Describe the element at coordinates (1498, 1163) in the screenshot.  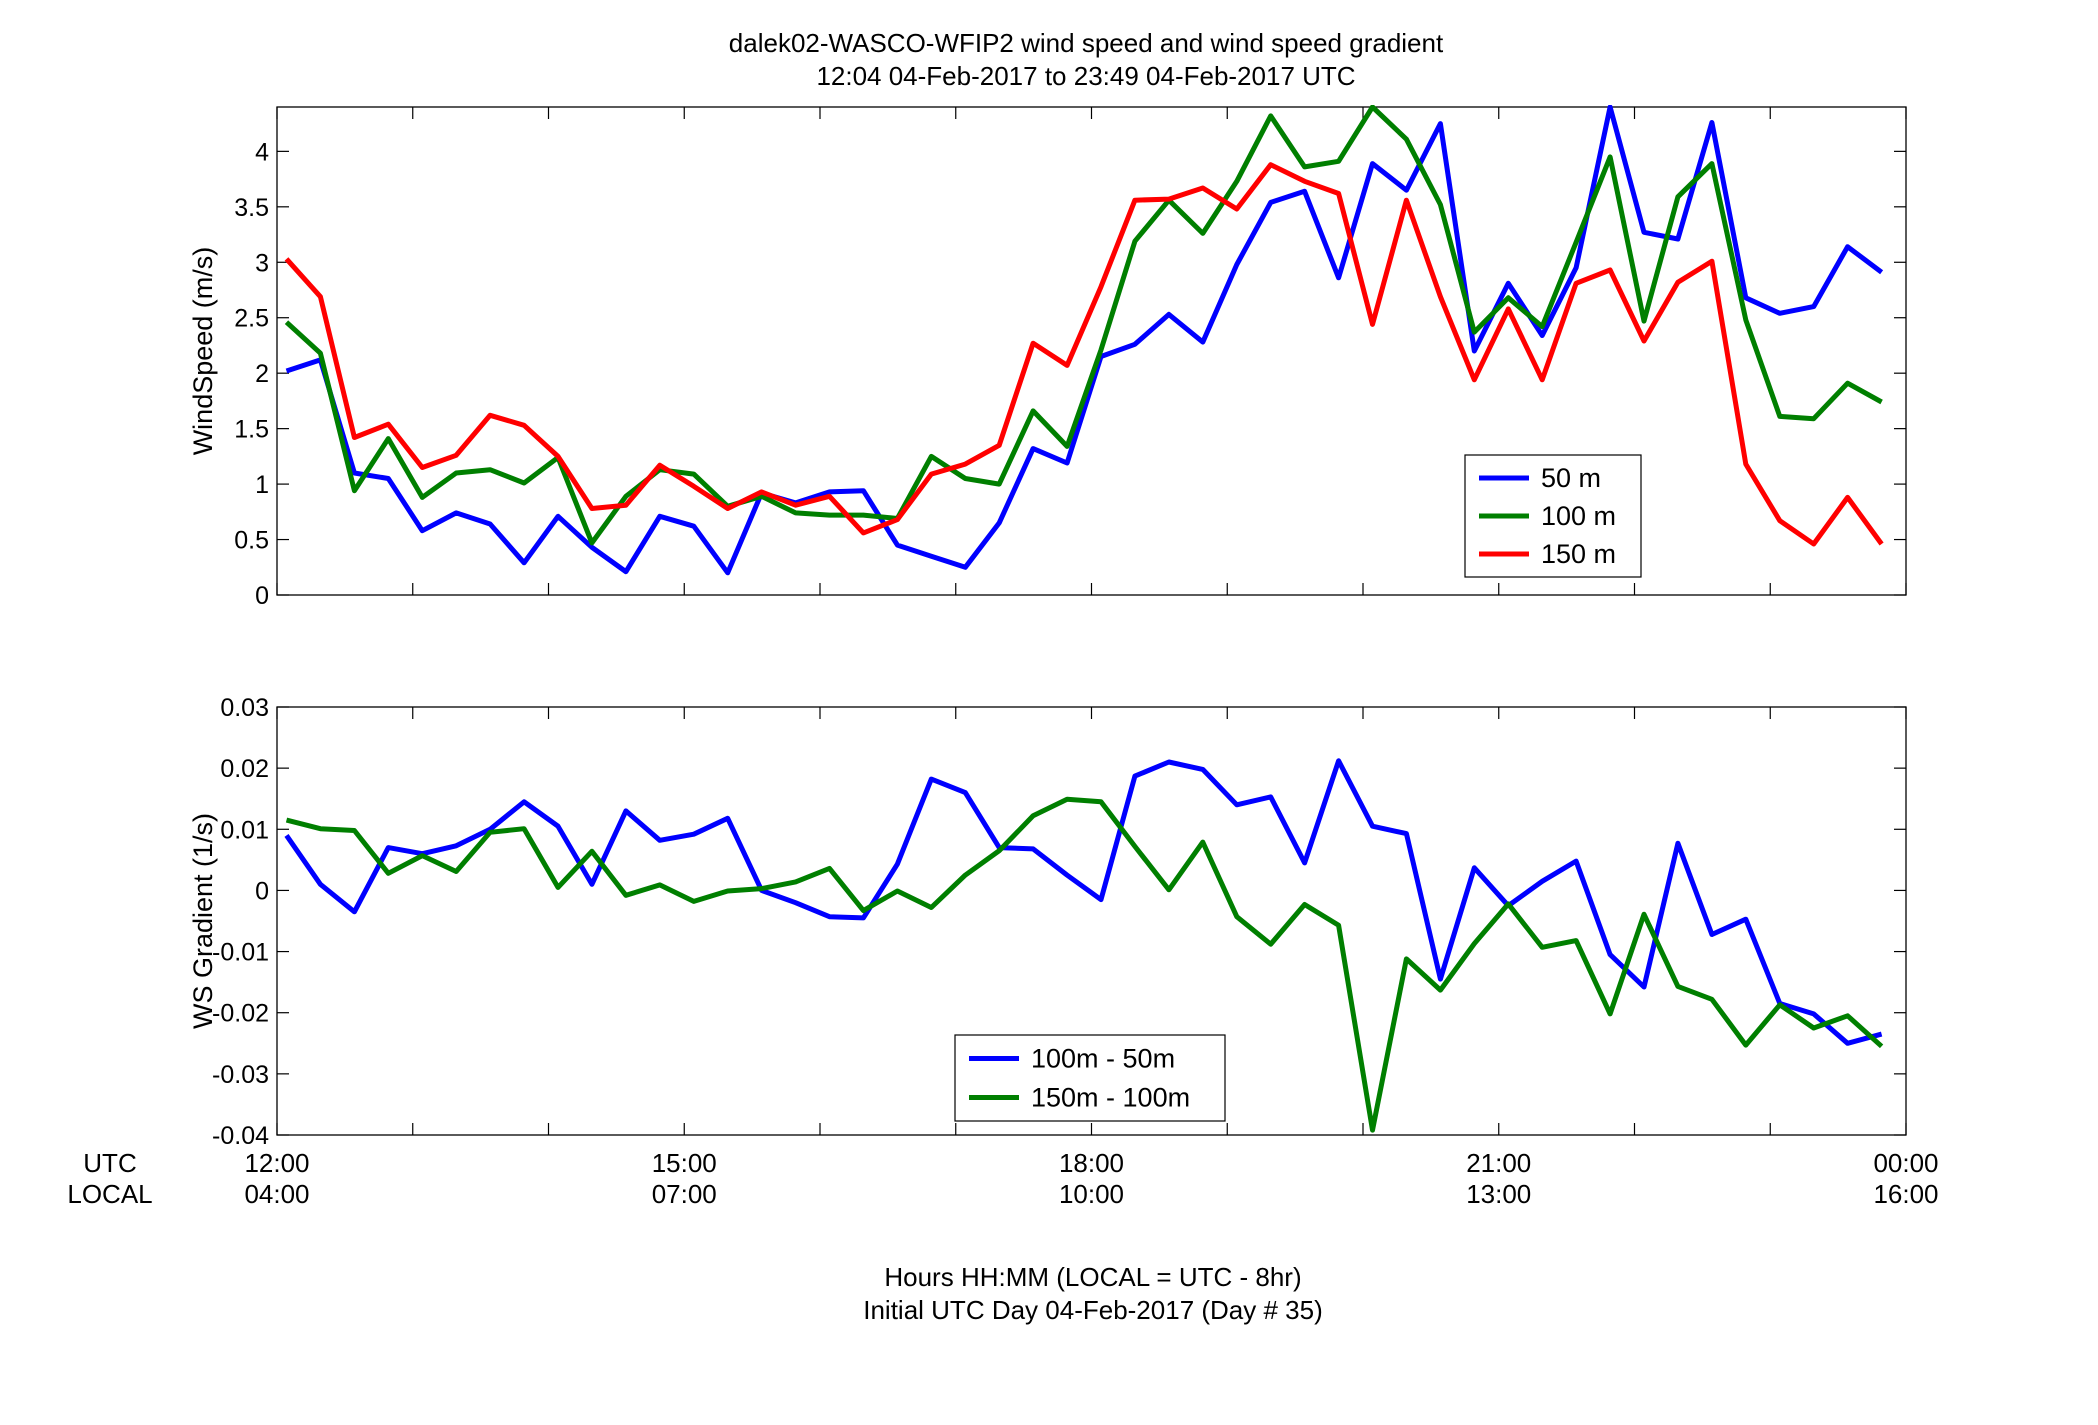
I see `x-tick-label-utc: 21:00` at that location.